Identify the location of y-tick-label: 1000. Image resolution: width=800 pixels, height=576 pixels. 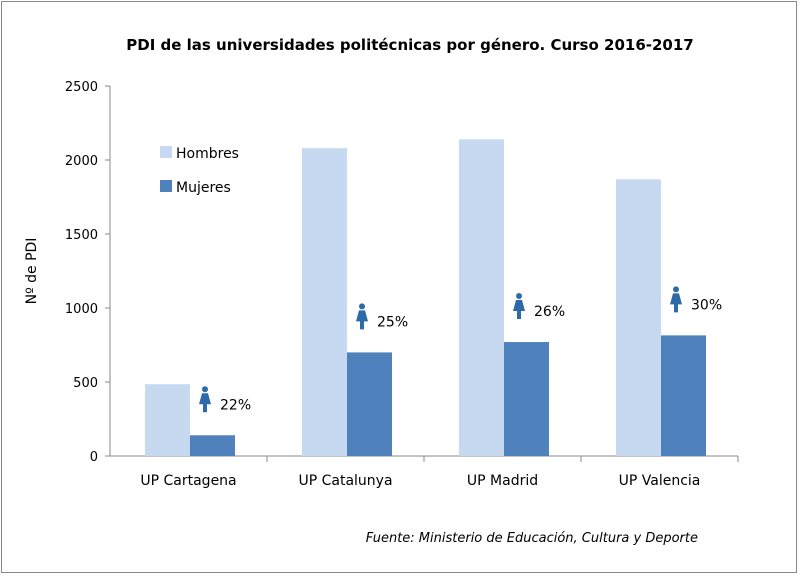
(81, 309).